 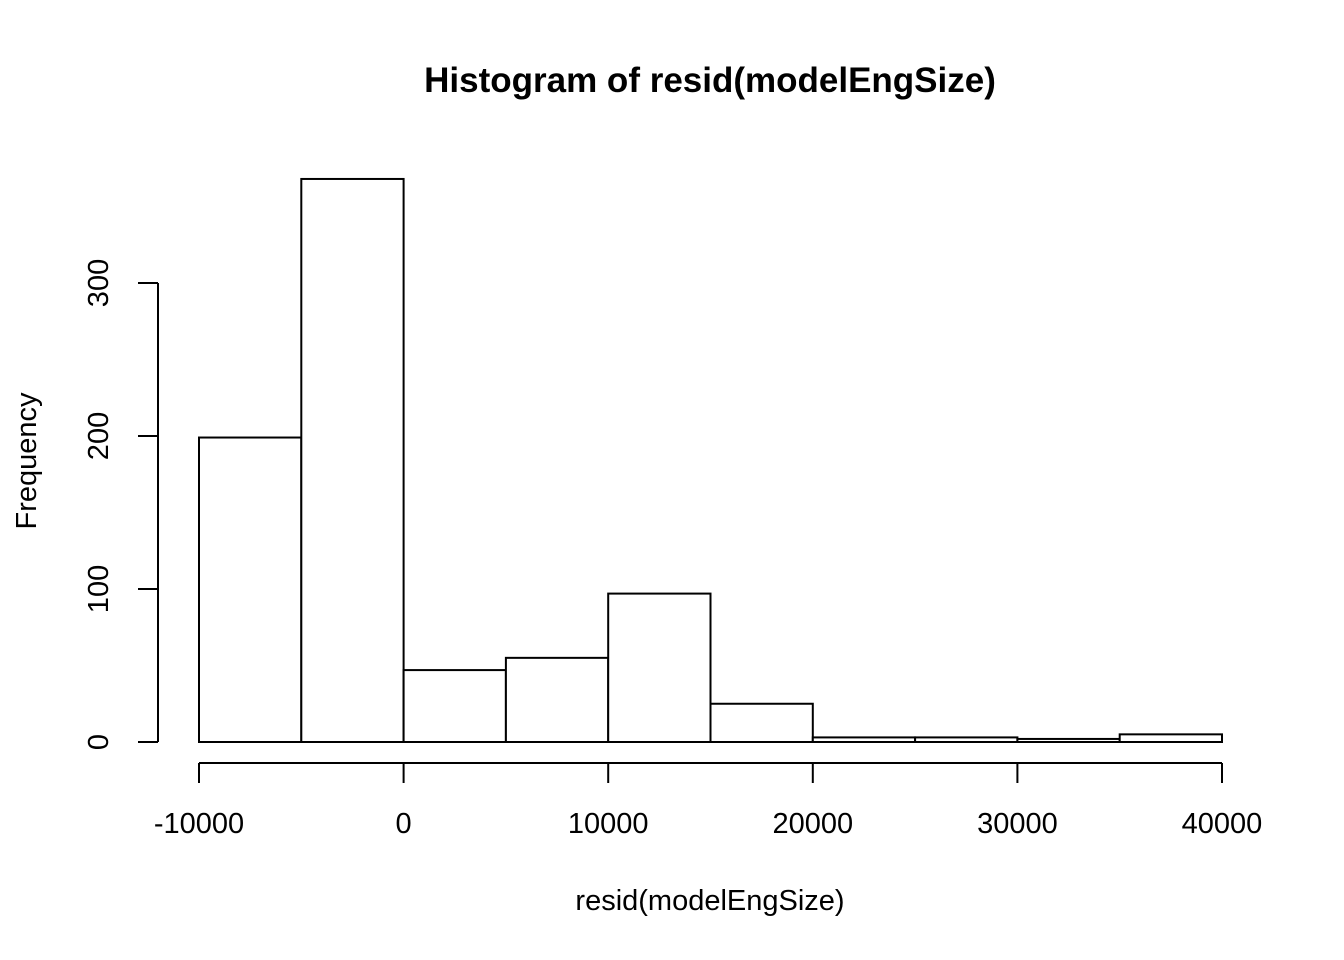 What do you see at coordinates (1222, 824) in the screenshot?
I see `x-tick-label: 40000` at bounding box center [1222, 824].